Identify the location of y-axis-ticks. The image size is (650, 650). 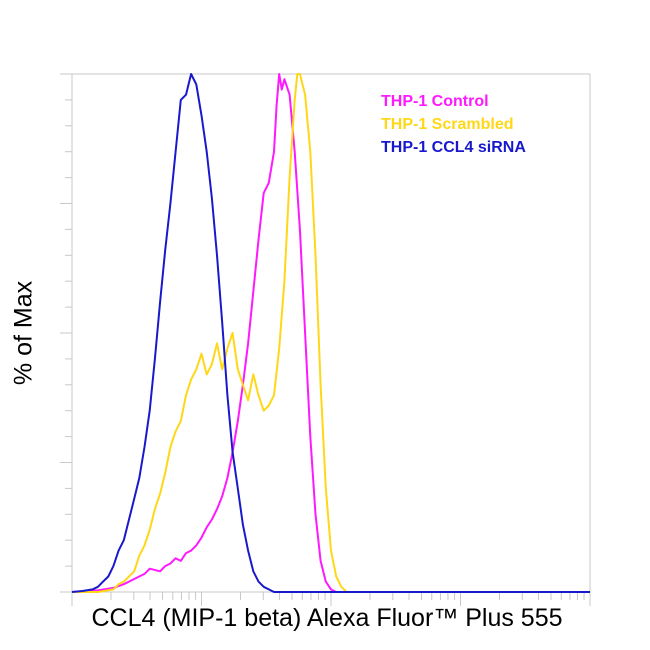
(66, 333).